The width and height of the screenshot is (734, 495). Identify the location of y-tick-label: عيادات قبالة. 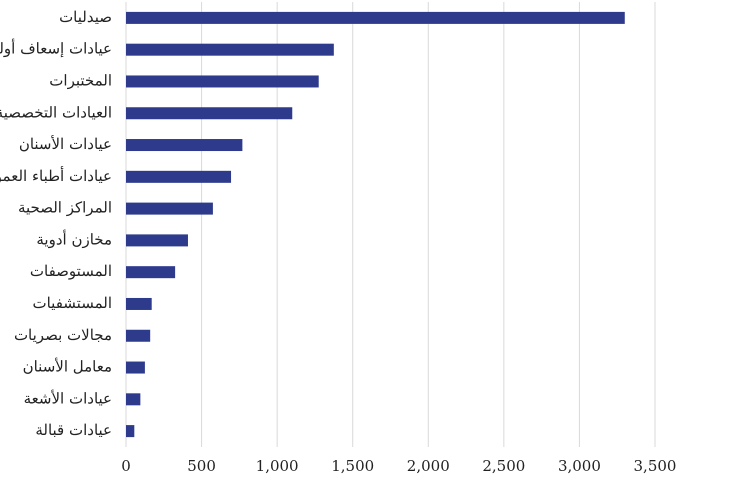
(73, 430).